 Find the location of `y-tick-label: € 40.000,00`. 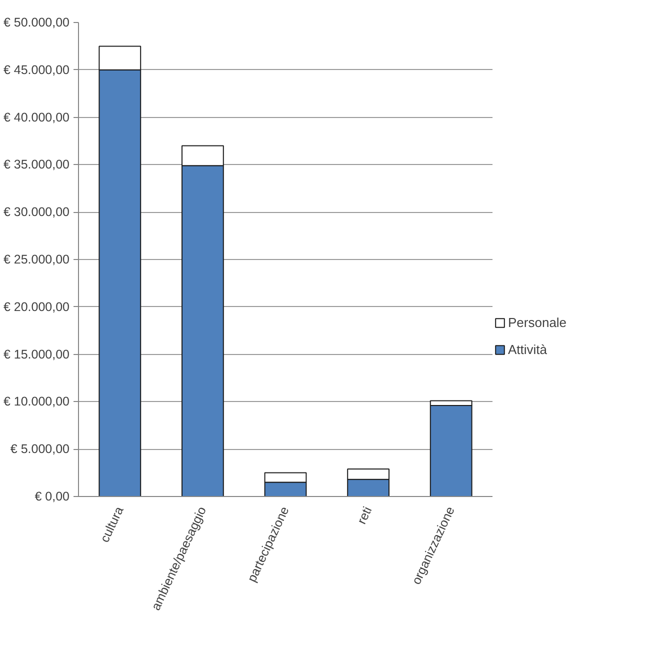

y-tick-label: € 40.000,00 is located at coordinates (36, 117).